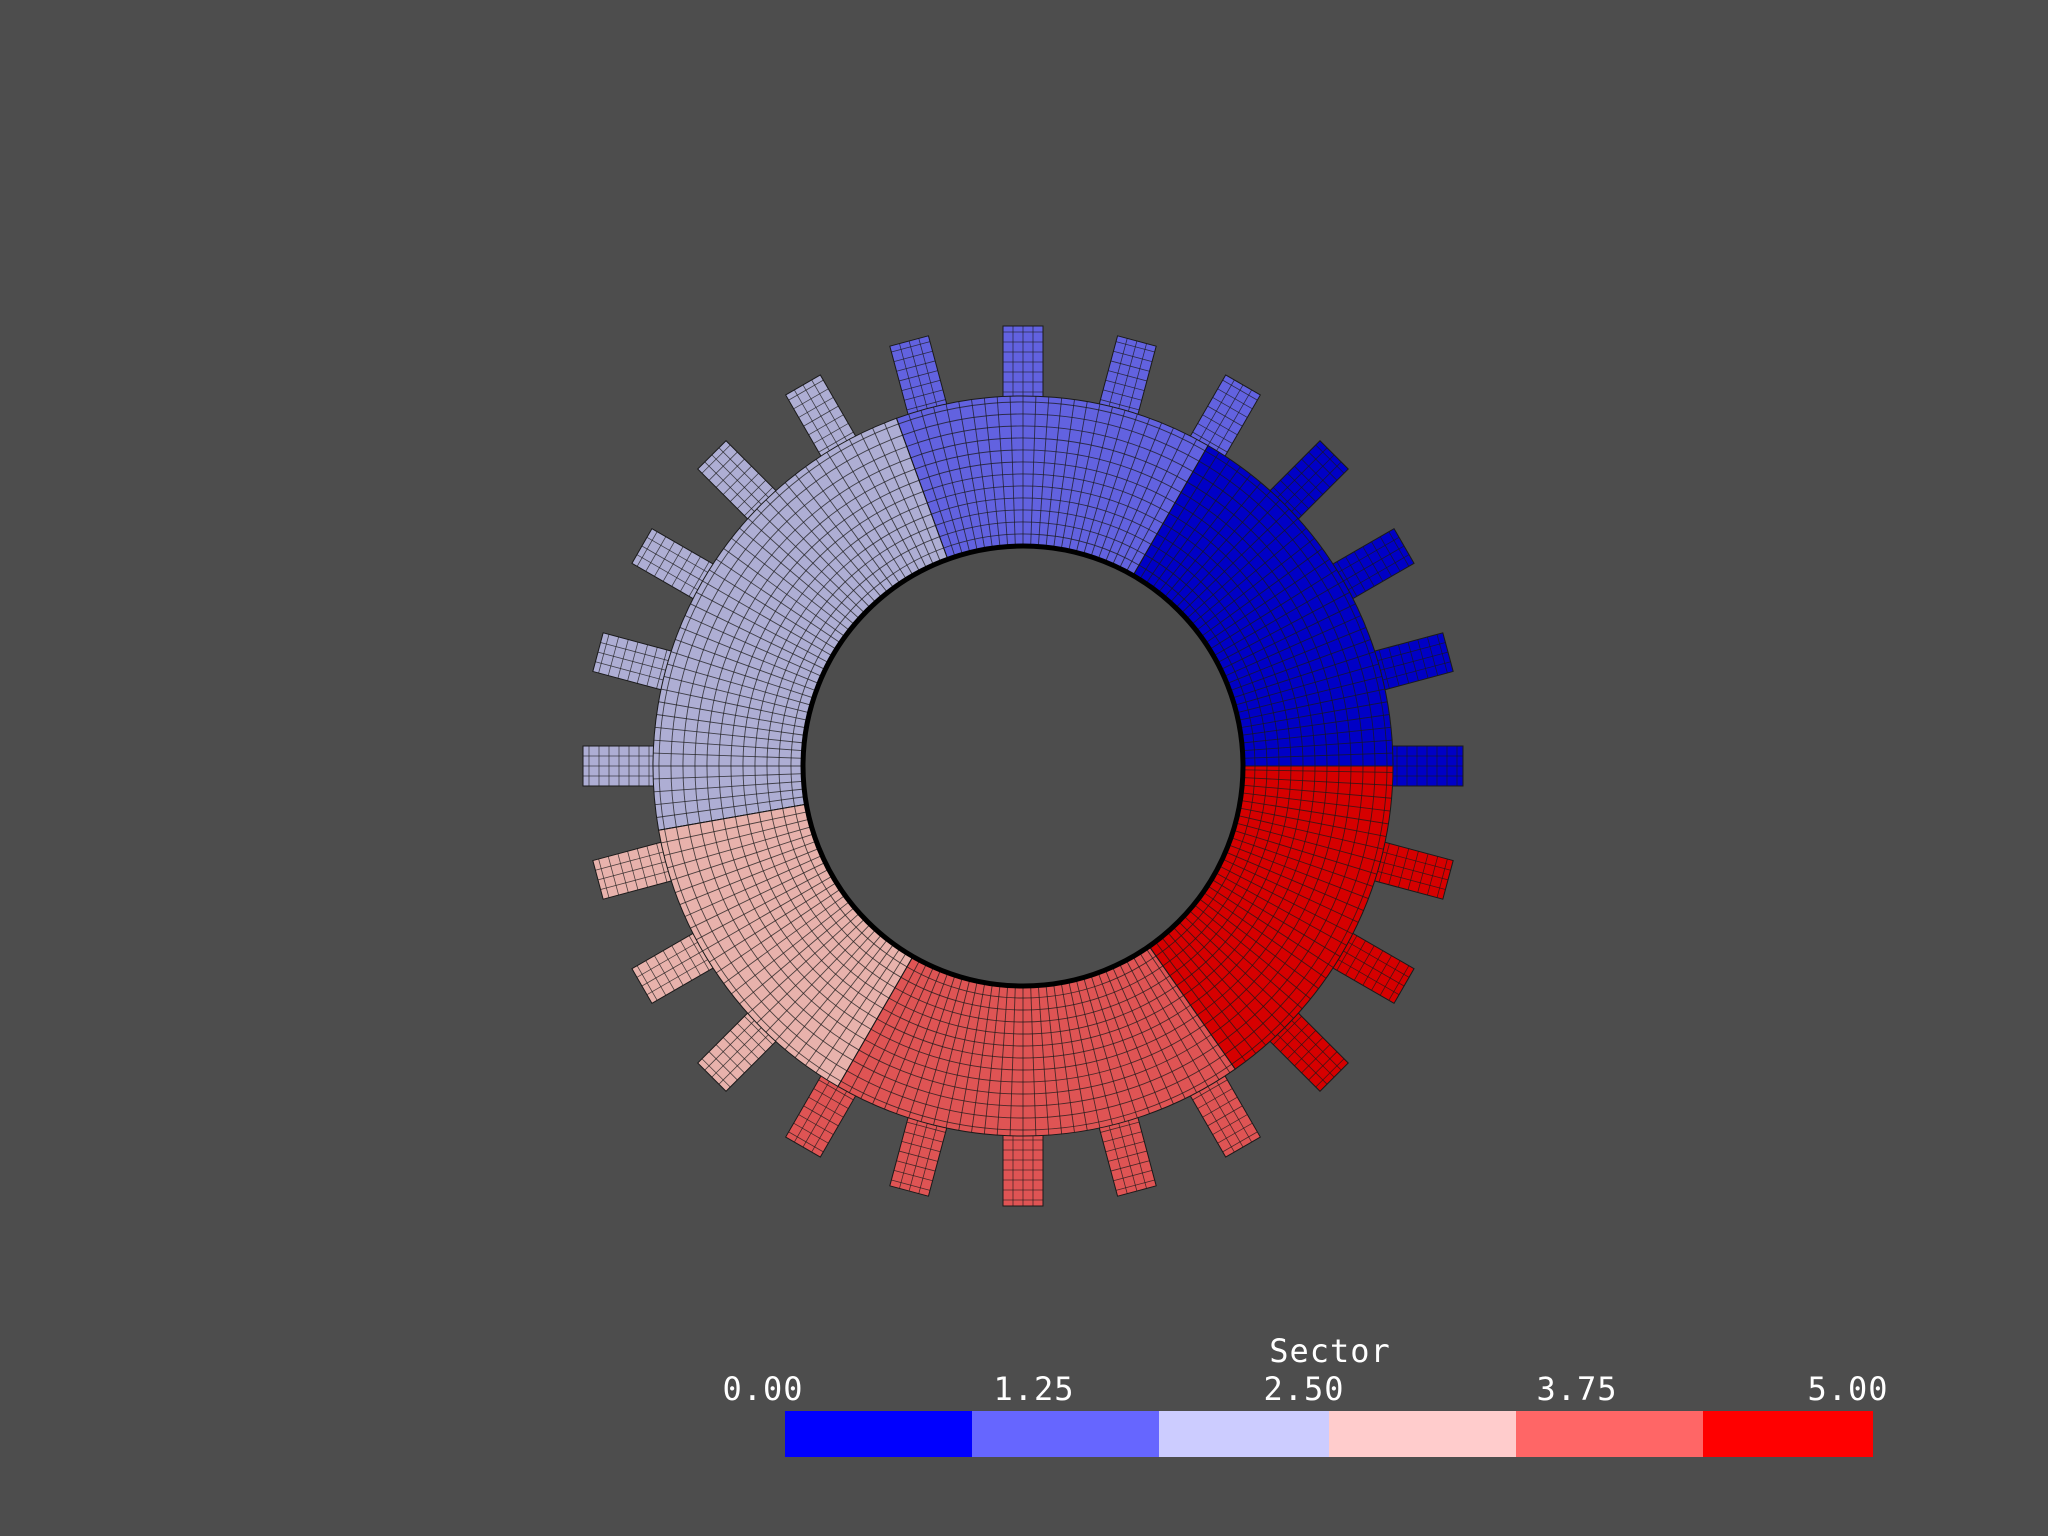 This screenshot has width=2048, height=1536. Describe the element at coordinates (1034, 1389) in the screenshot. I see `legend-tick-1: 1.25` at that location.